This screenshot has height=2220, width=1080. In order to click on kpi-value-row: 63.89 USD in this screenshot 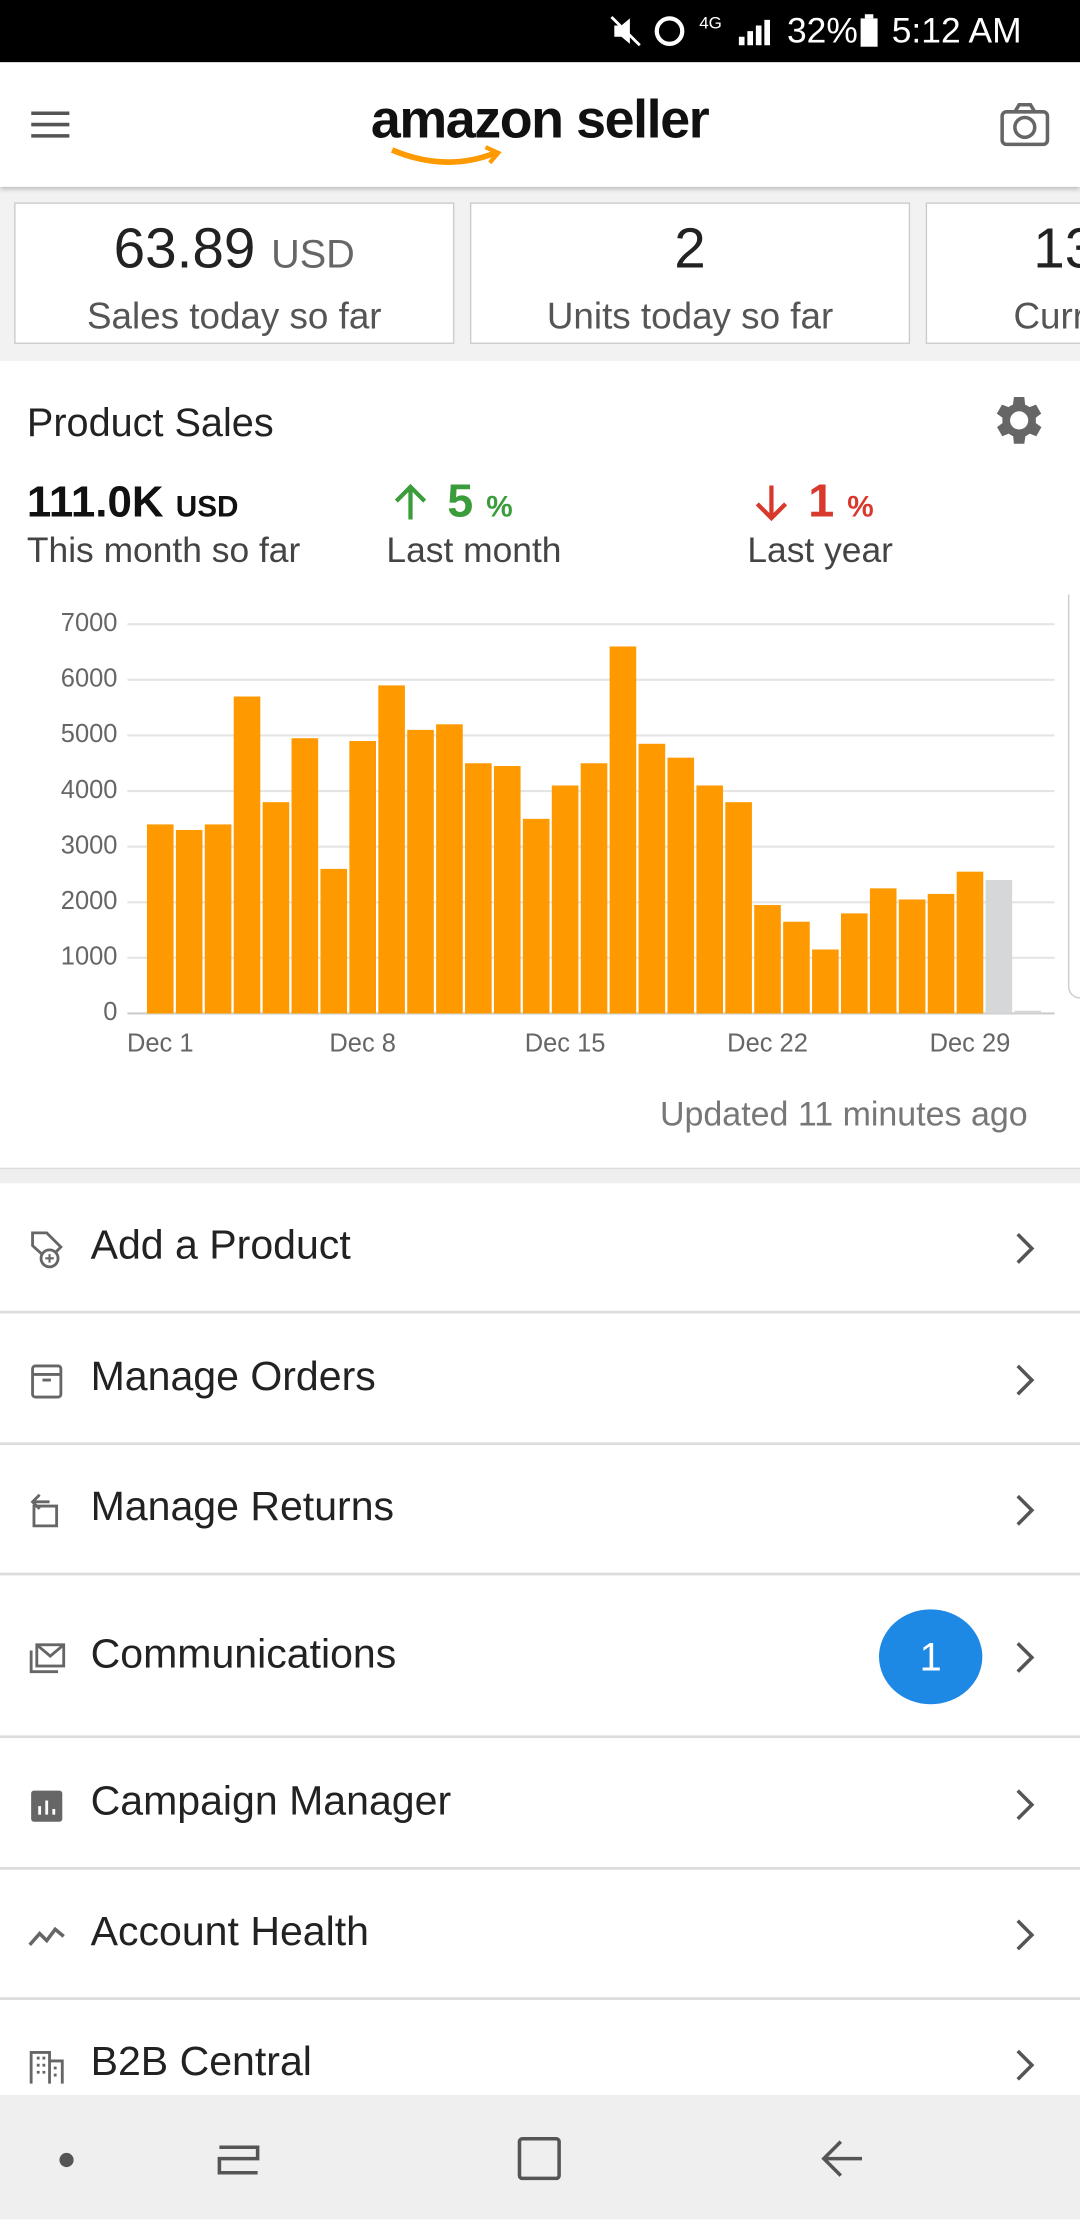, I will do `click(234, 250)`.